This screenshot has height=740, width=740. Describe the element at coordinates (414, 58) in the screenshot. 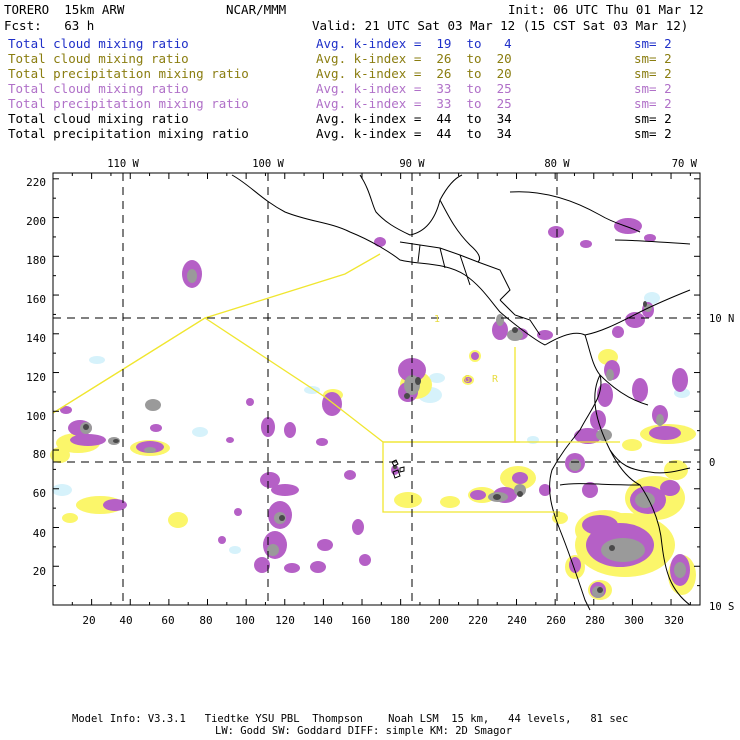

I see `legend-row-2-kindex: Avg. k-index = 26 to 20` at that location.